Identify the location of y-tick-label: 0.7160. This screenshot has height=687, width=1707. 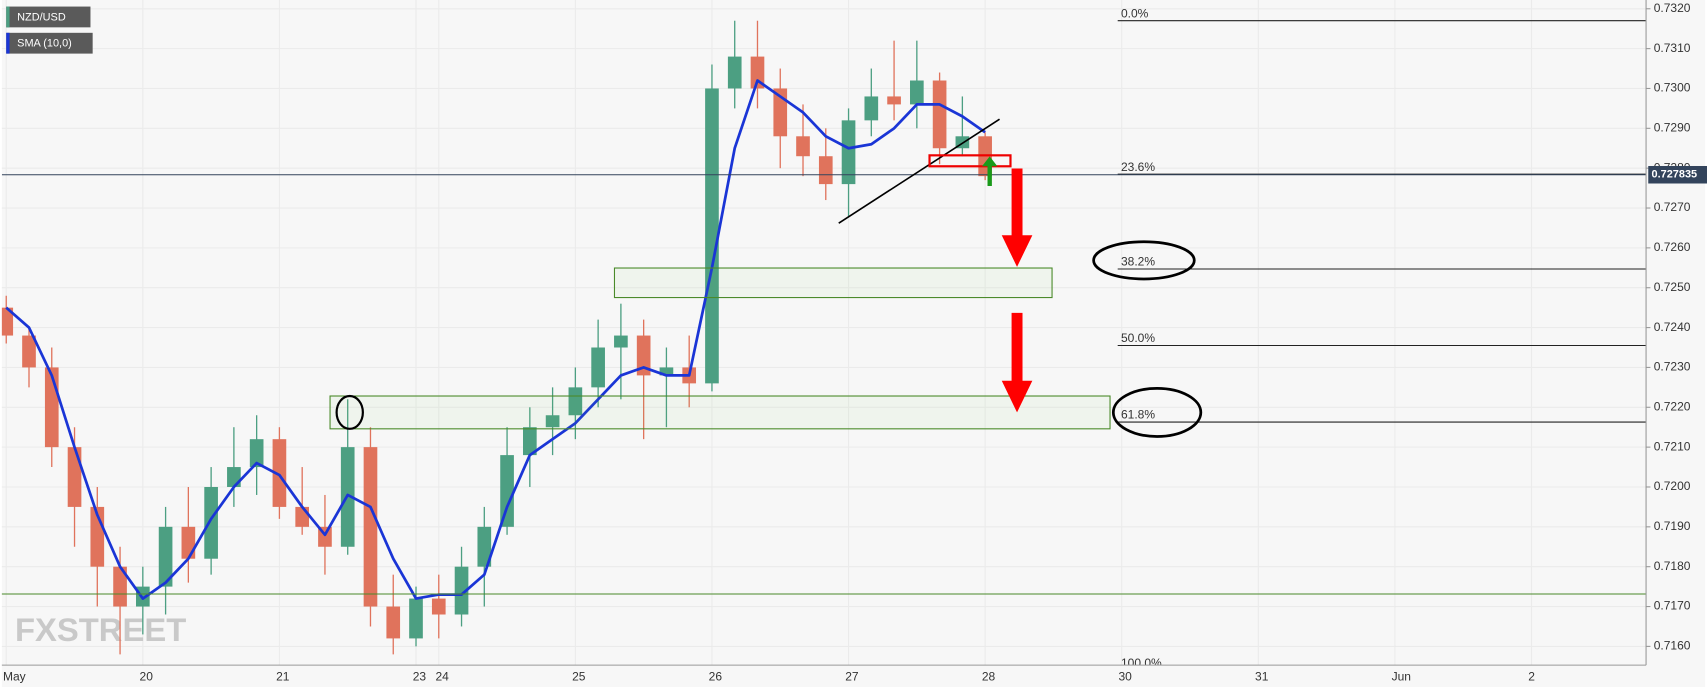
(1672, 646).